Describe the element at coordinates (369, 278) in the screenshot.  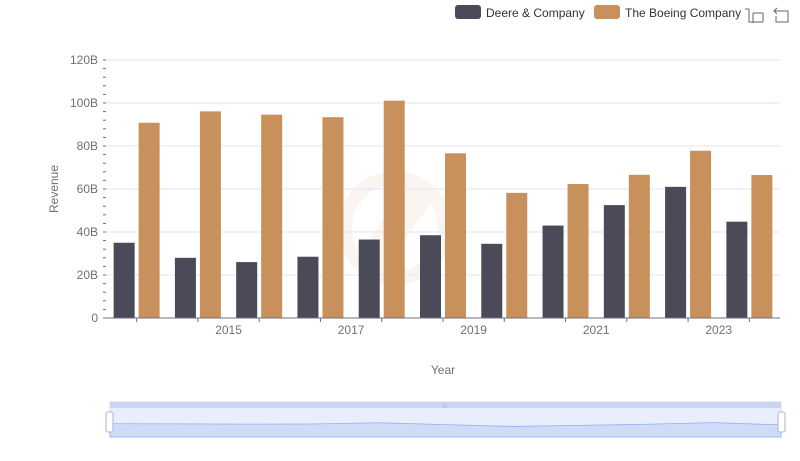
I see `bar-deere-2018` at that location.